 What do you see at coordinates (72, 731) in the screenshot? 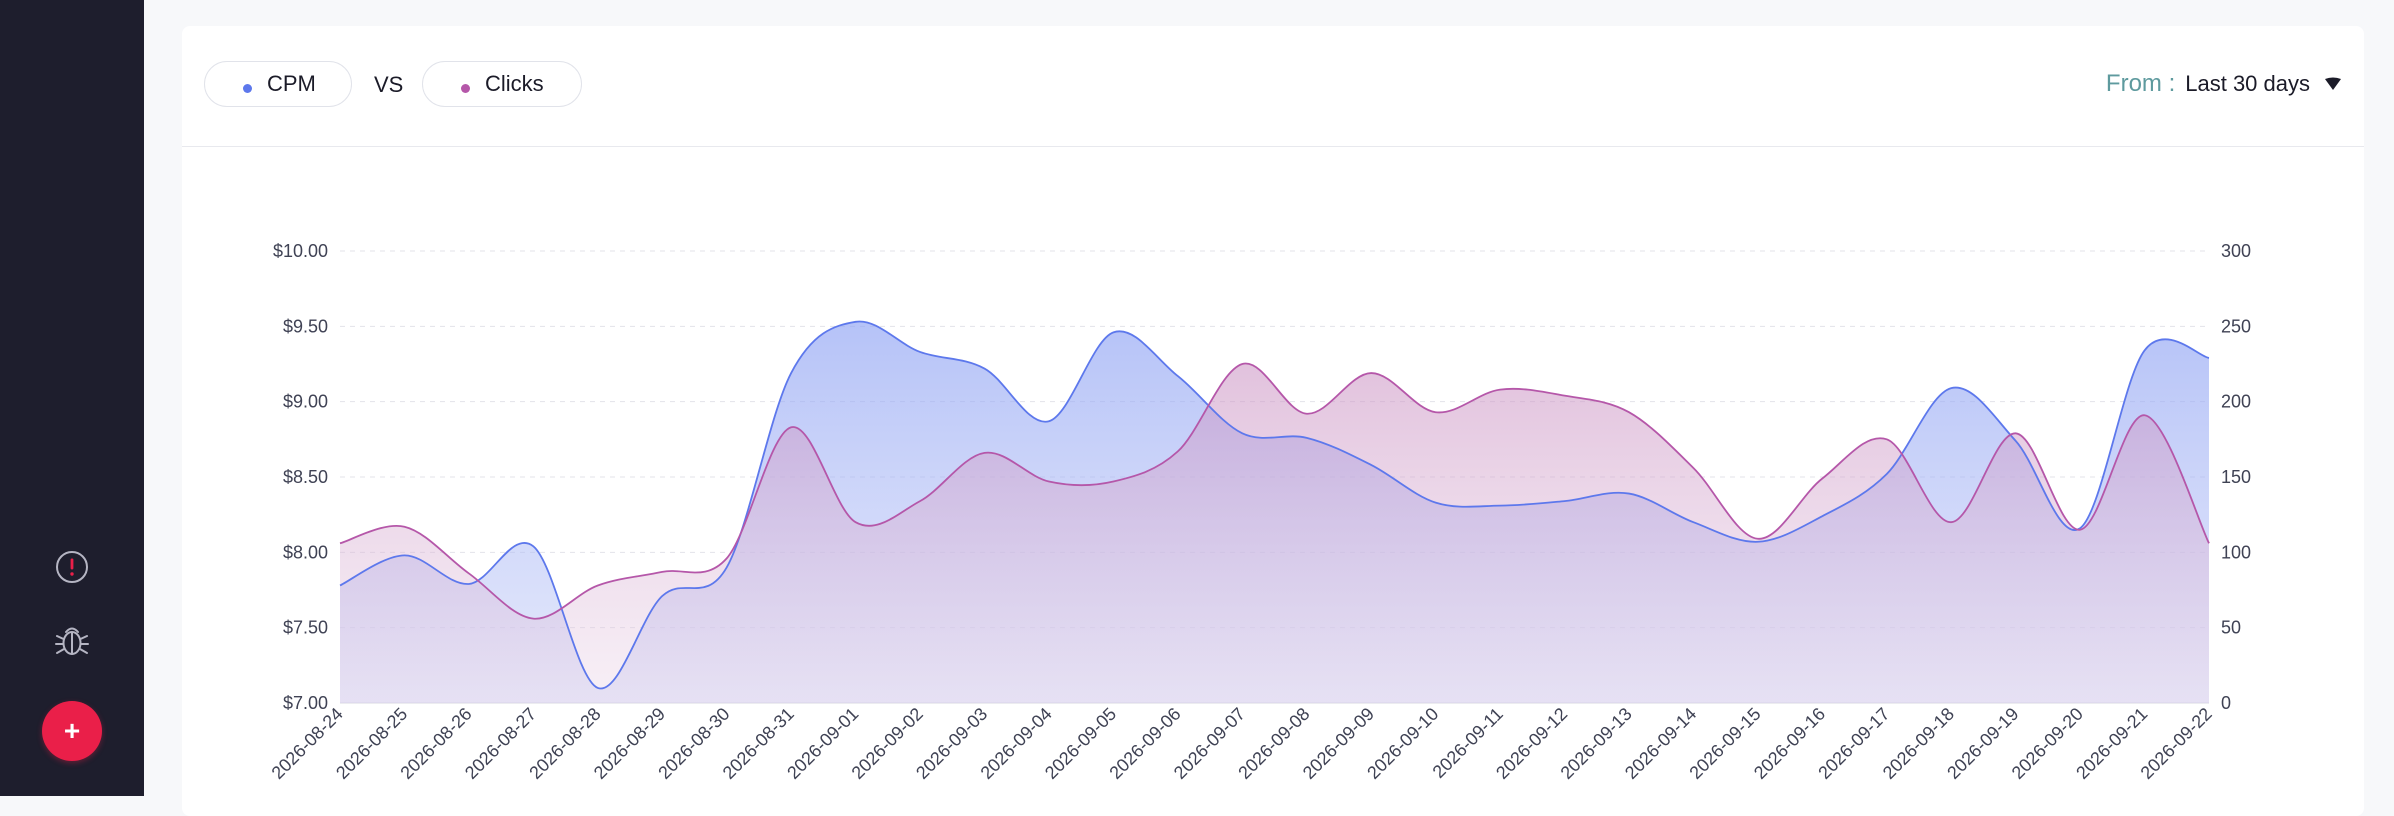
I see `add-button: +` at bounding box center [72, 731].